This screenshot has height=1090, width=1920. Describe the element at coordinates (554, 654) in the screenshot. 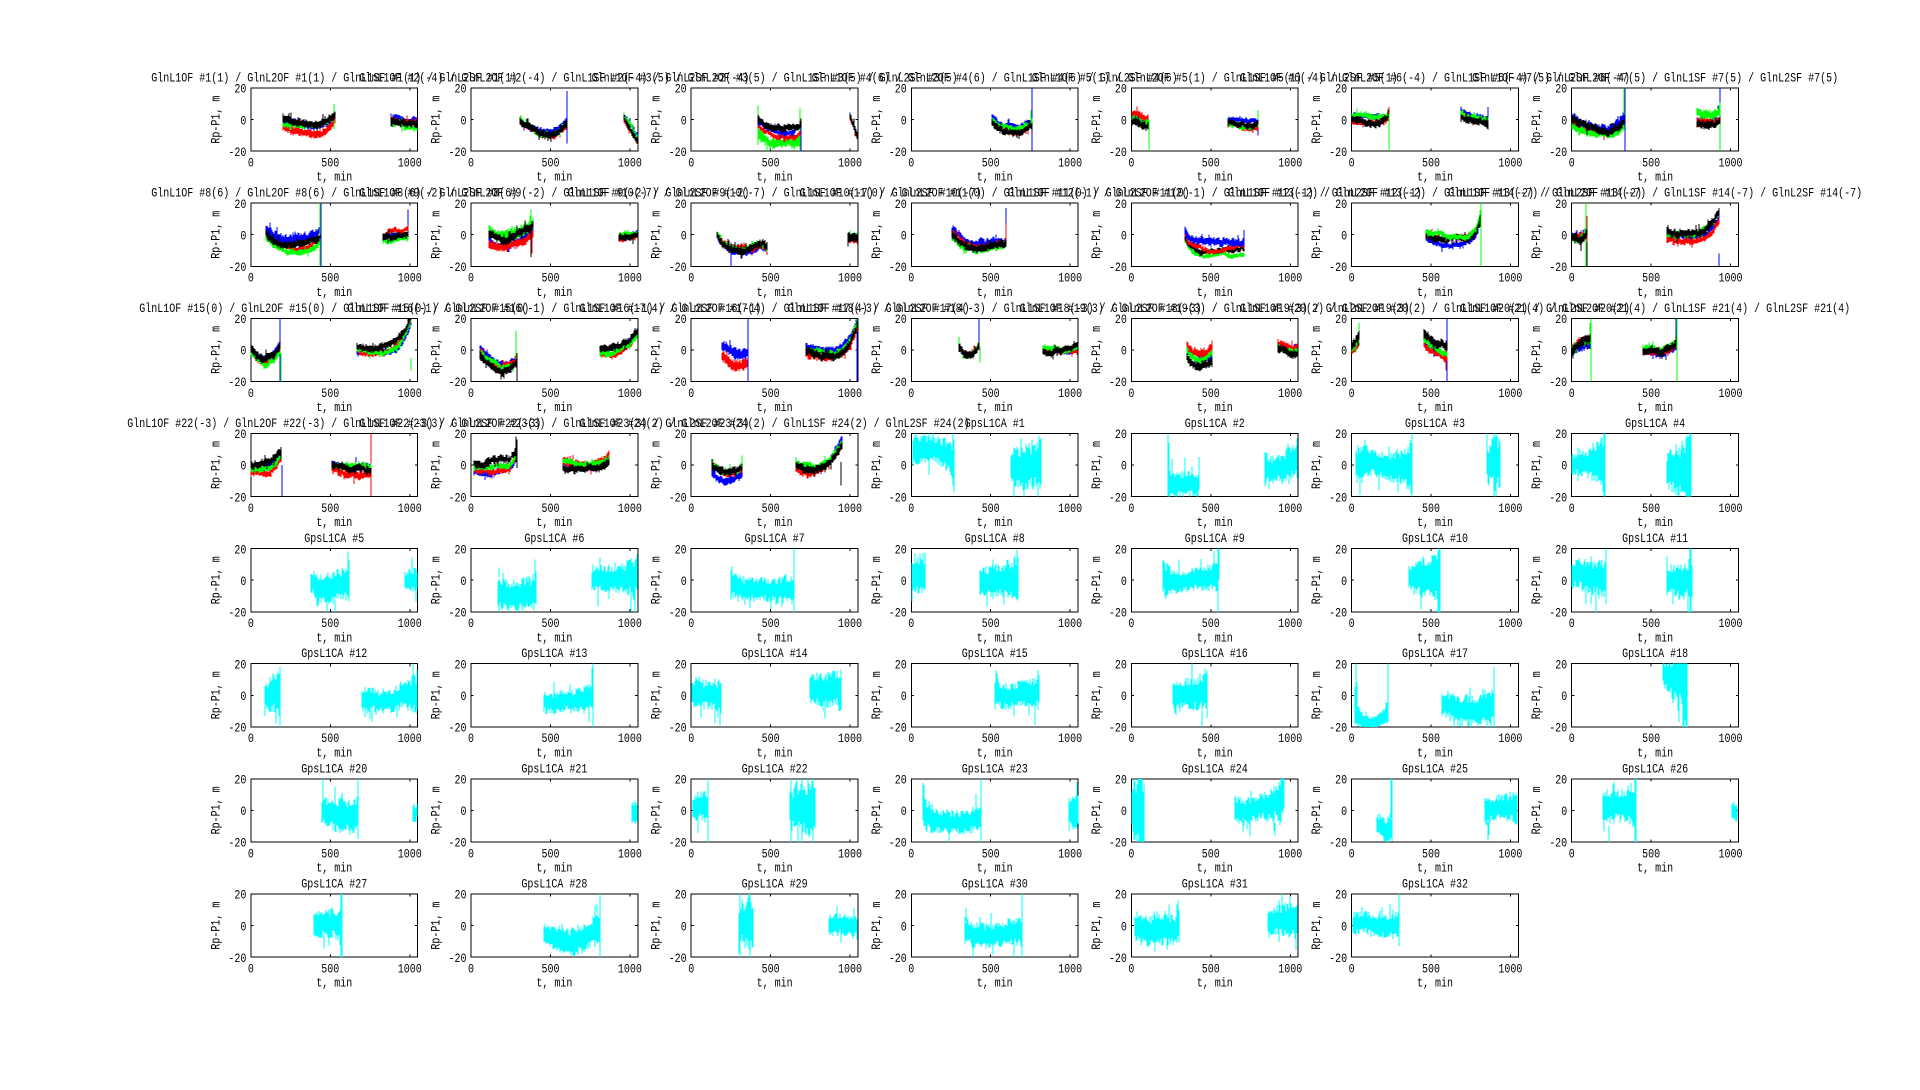

I see `svg-text: GpsL1CA #13` at that location.